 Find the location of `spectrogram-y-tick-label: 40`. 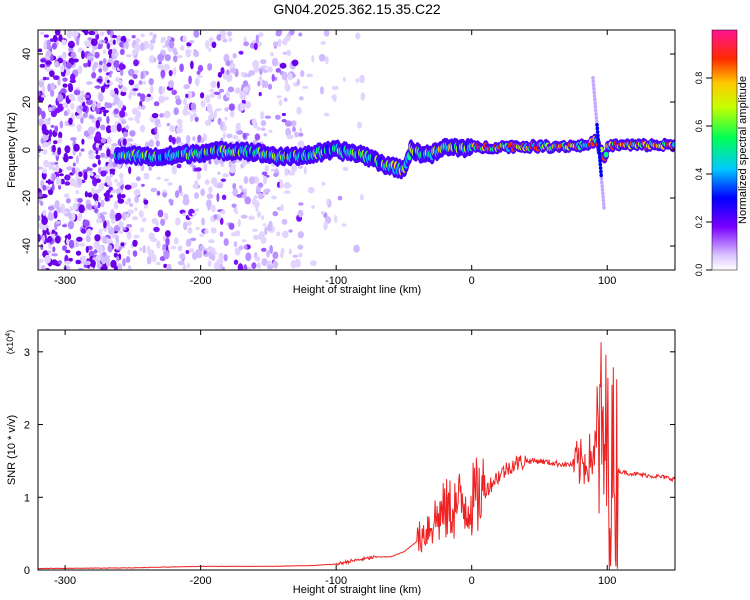

spectrogram-y-tick-label: 40 is located at coordinates (27, 54).